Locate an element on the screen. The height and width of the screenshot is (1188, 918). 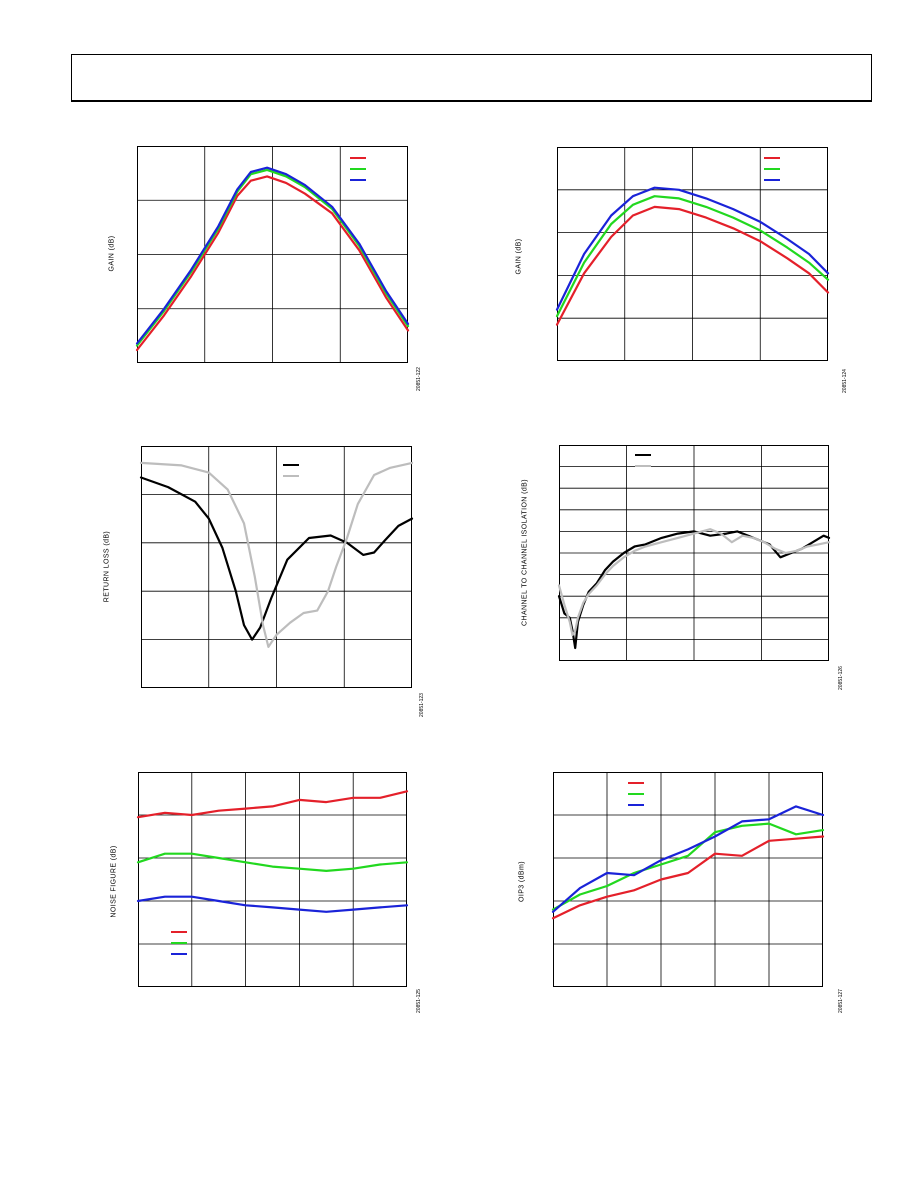
return-loss-chart is located at coordinates (276, 567).